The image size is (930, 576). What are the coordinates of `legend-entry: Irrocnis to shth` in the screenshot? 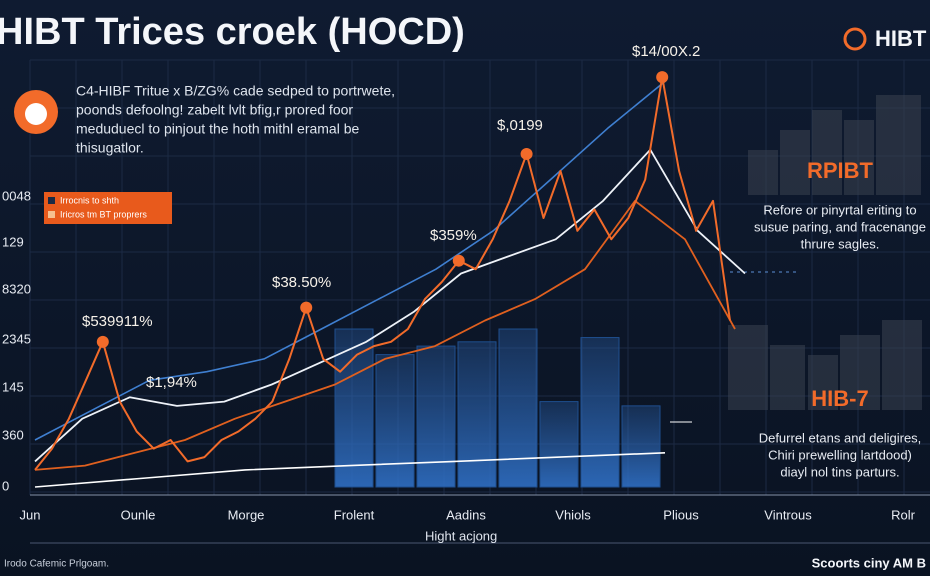 It's located at (89, 200).